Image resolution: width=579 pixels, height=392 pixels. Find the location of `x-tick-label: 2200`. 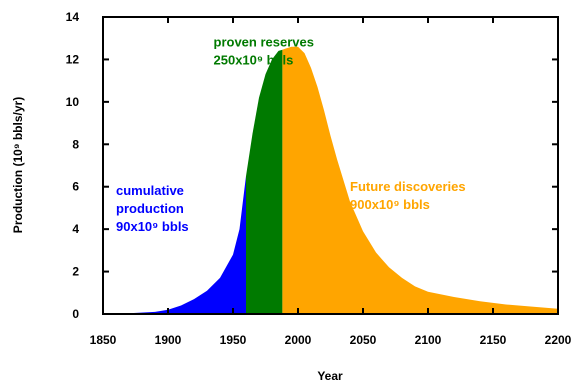

x-tick-label: 2200 is located at coordinates (558, 340).